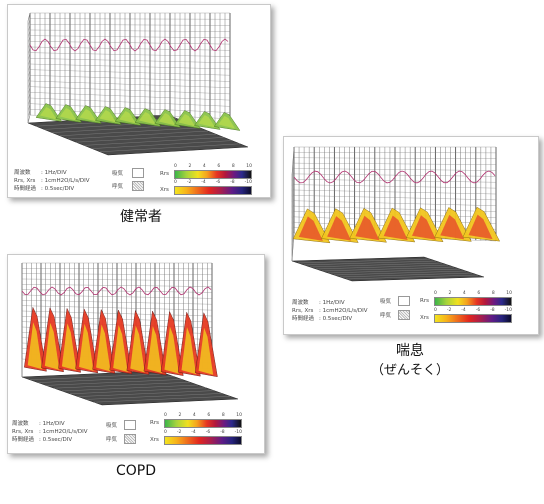 Image resolution: width=544 pixels, height=504 pixels. Describe the element at coordinates (196, 429) in the screenshot. I see `copd-color-scale: 0 2 4 6 8 10 Rrs 0 -2 -4 -6 -8 -10 Xrs` at that location.